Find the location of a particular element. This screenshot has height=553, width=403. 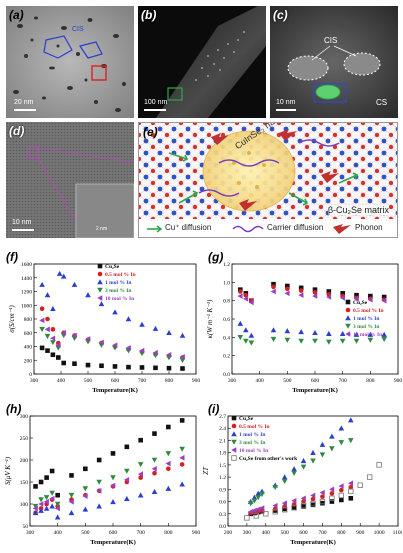

schematic-legend is located at coordinates (249, 229).